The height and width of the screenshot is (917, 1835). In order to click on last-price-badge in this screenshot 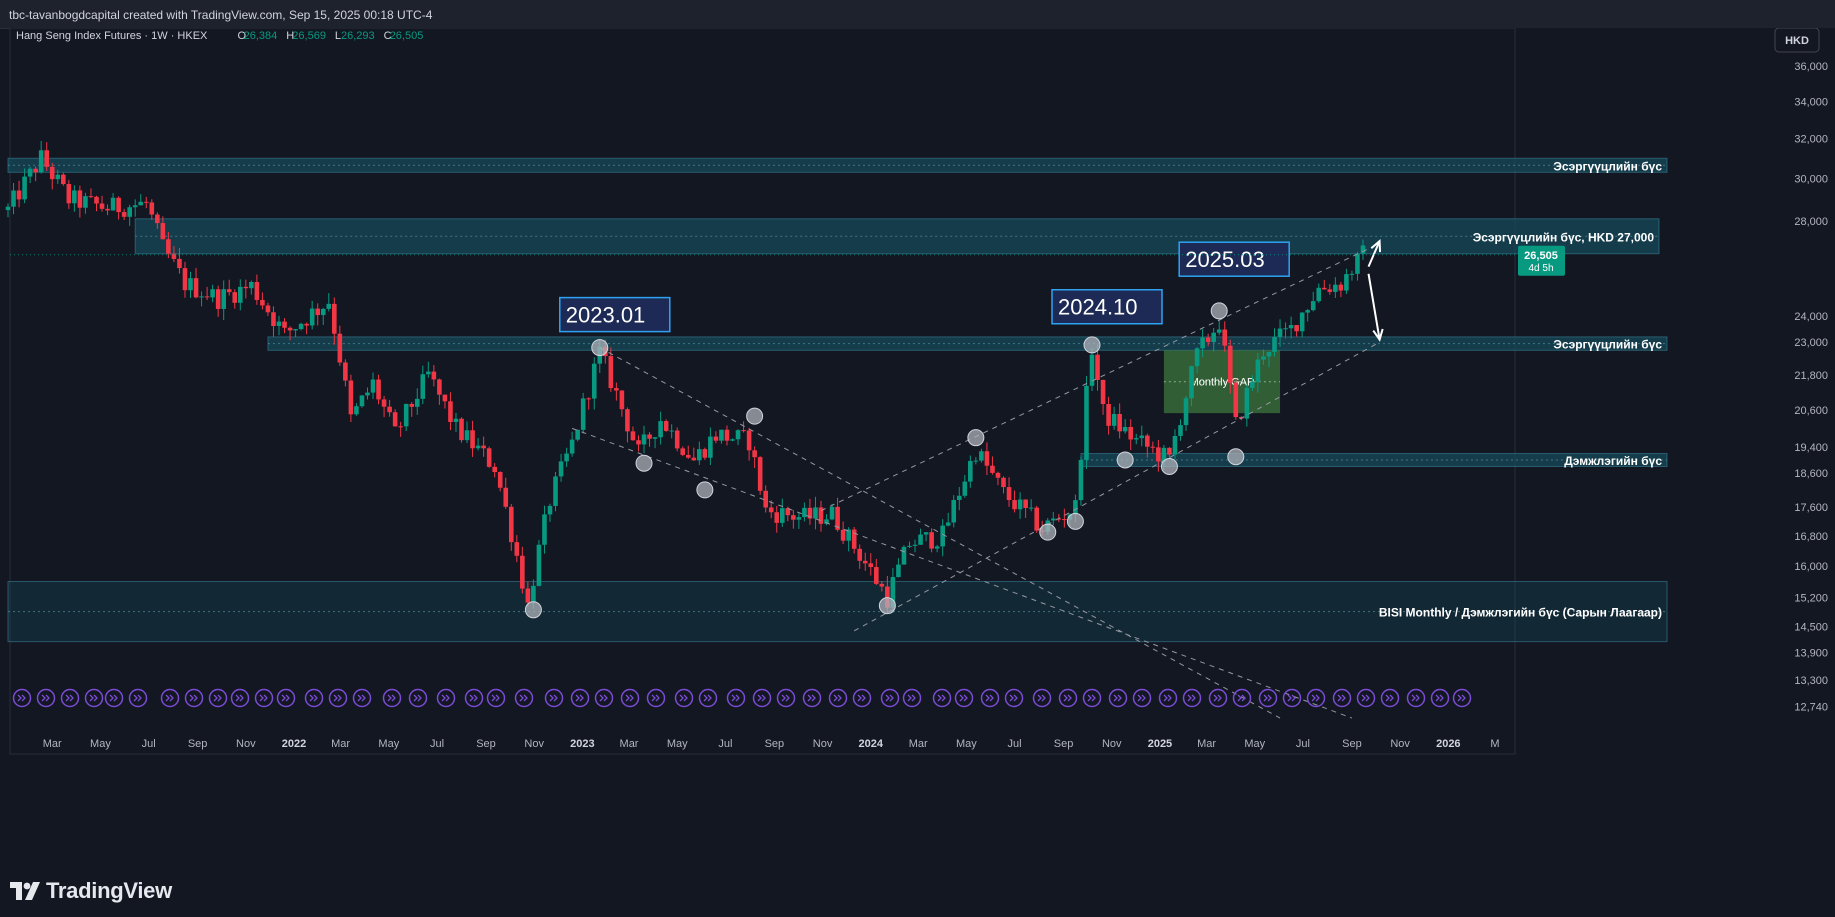, I will do `click(1541, 260)`.